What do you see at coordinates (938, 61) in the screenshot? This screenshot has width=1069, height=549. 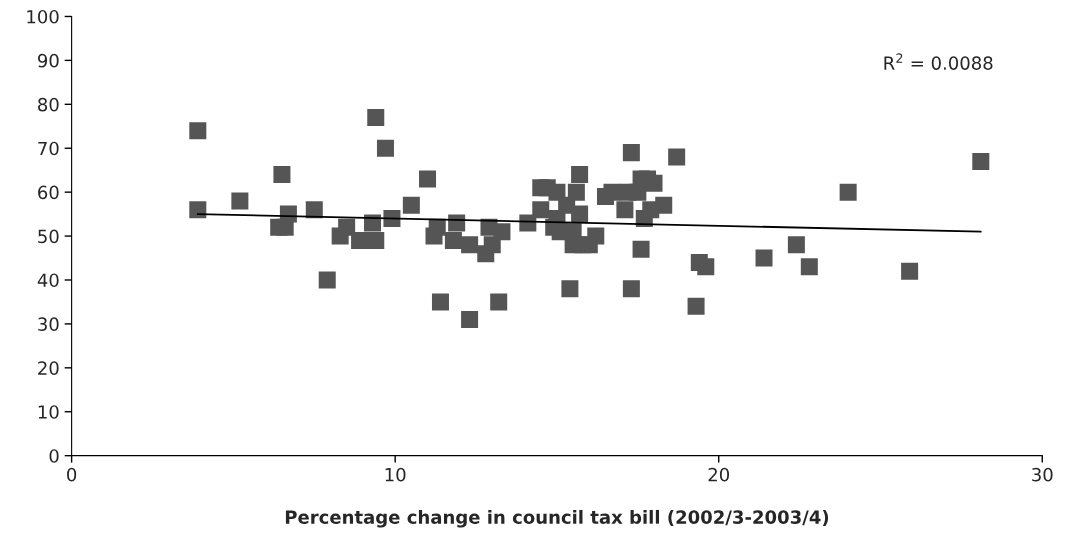 I see `annotation: R$^{2}$ = 0.0088` at bounding box center [938, 61].